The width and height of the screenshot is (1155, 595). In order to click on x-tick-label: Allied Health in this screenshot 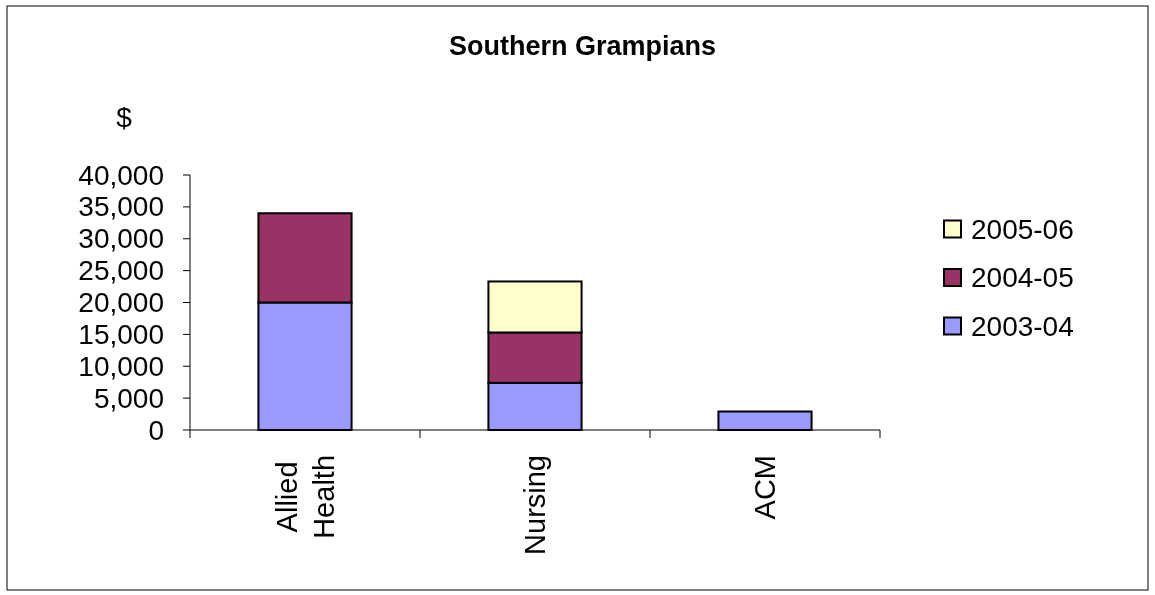, I will do `click(305, 497)`.